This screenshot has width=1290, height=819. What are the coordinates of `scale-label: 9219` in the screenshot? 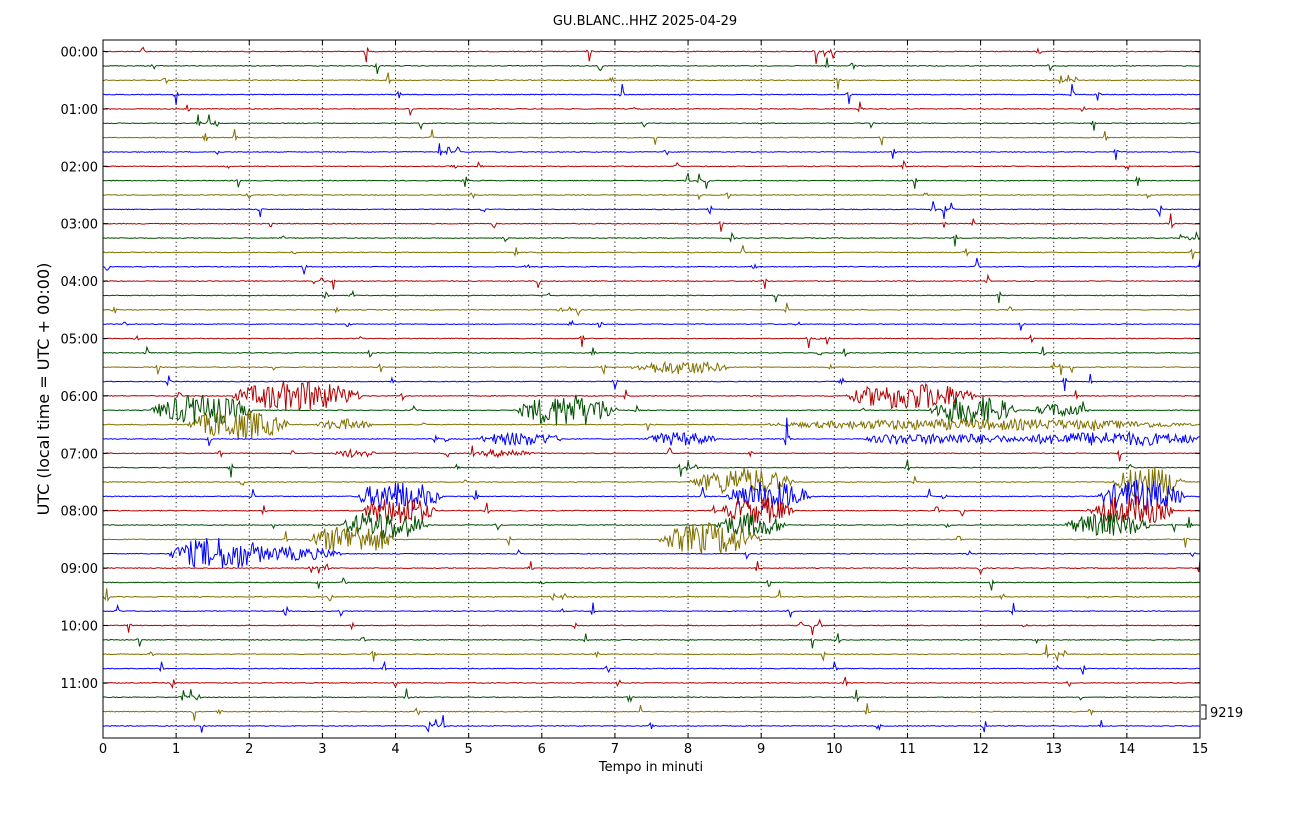 It's located at (1226, 713).